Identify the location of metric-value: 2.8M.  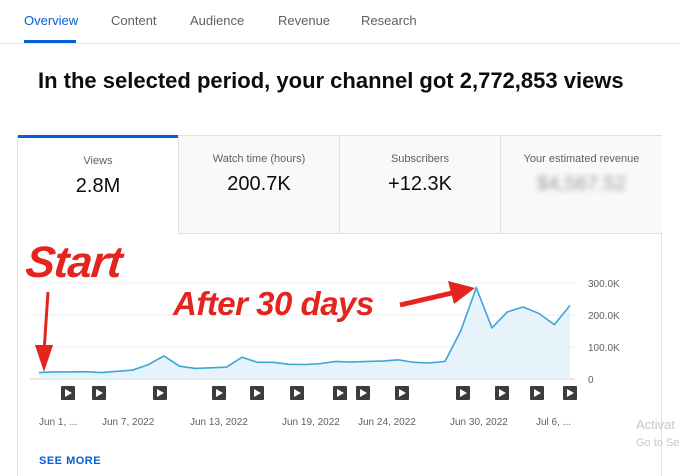
(98, 186).